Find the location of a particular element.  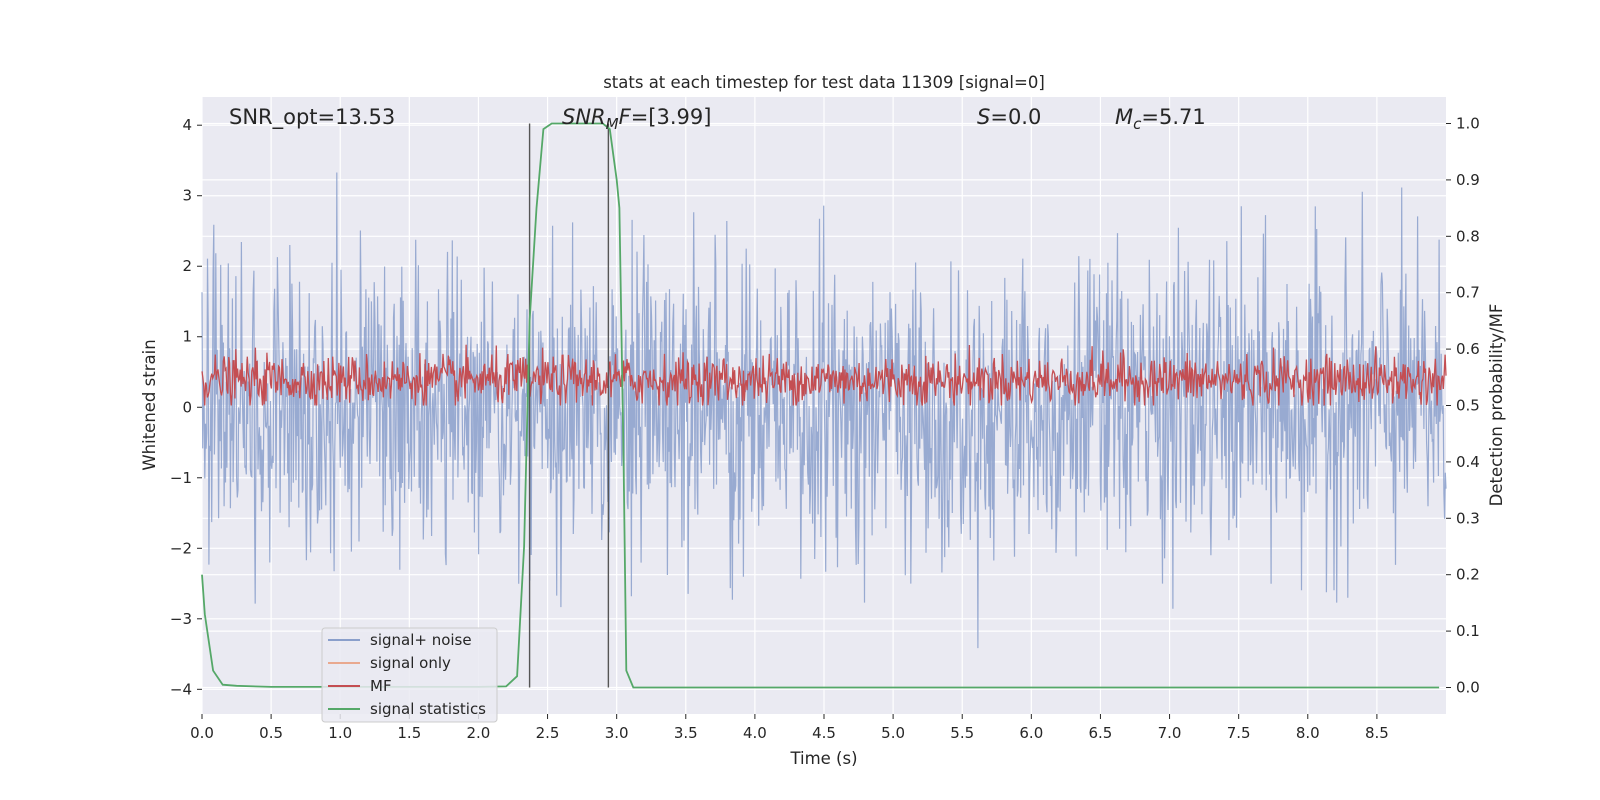

x-tick-label-16: 8.0 is located at coordinates (1308, 733).